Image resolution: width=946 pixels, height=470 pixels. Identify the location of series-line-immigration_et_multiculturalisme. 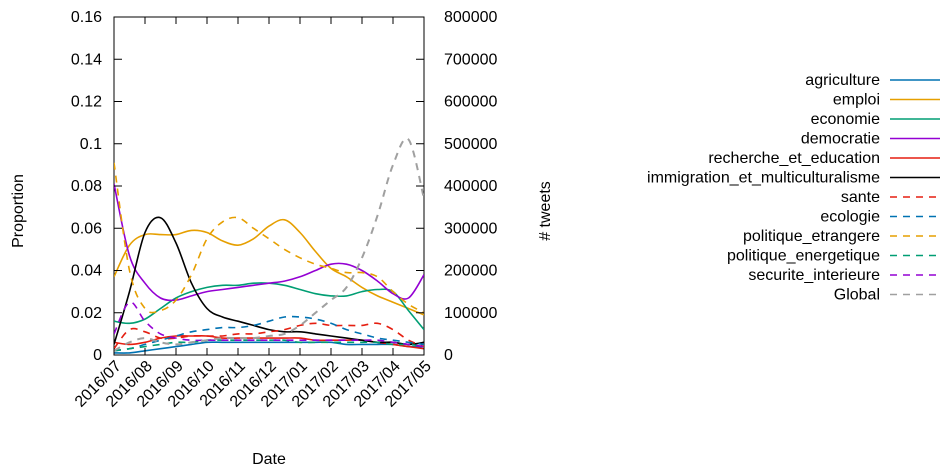
(269, 281).